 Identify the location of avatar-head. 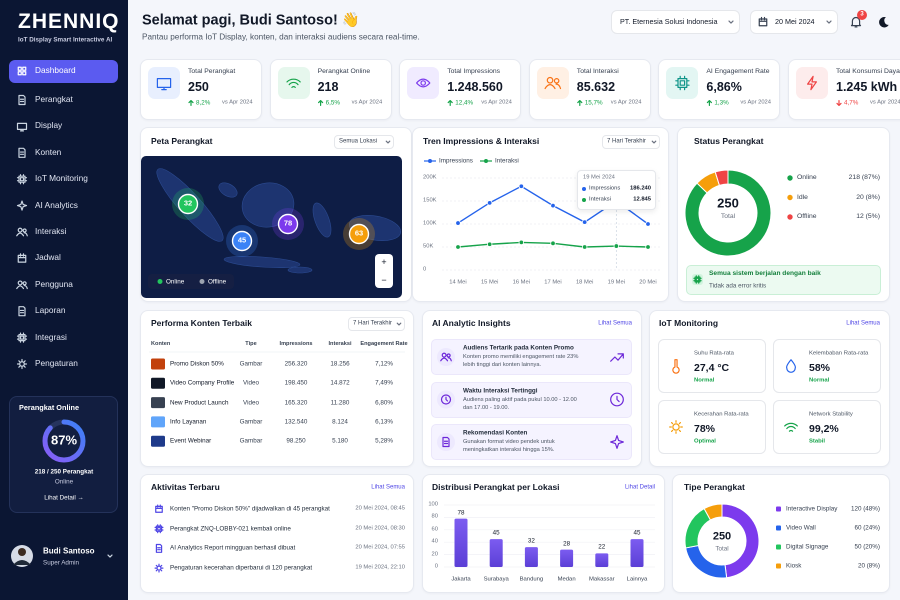
(22, 552).